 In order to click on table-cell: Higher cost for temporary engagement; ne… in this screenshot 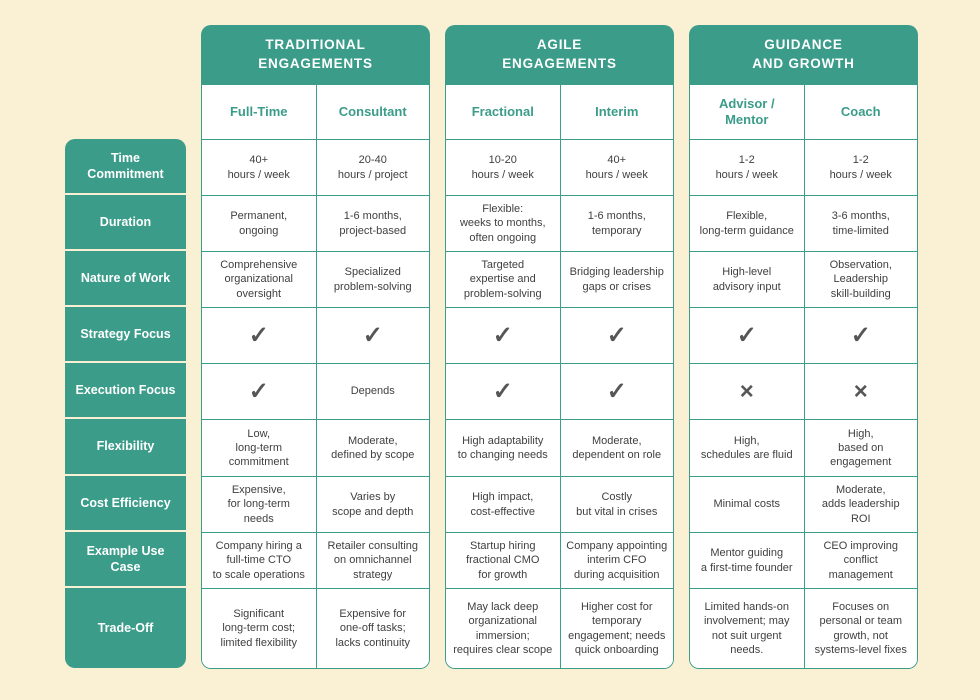, I will do `click(616, 628)`.